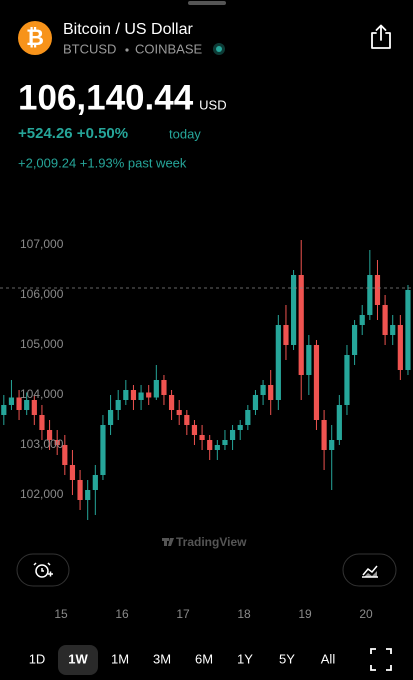  Describe the element at coordinates (169, 48) in the screenshot. I see `exchange-name: COINBASE` at that location.